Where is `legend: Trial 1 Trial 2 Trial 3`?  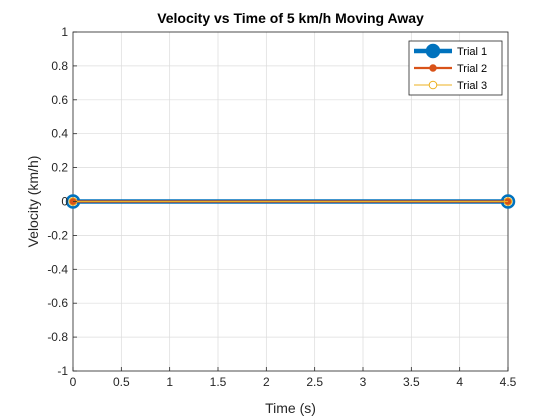
legend: Trial 1 Trial 2 Trial 3 is located at coordinates (455, 68).